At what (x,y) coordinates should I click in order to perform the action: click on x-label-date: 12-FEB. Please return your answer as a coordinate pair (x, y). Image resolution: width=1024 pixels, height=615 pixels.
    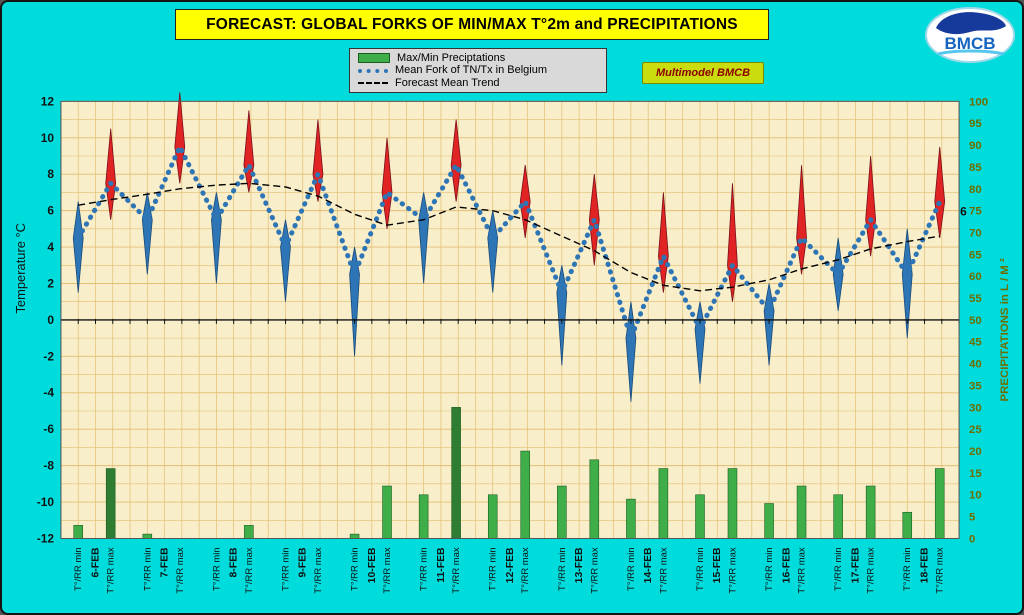
    Looking at the image, I should click on (510, 565).